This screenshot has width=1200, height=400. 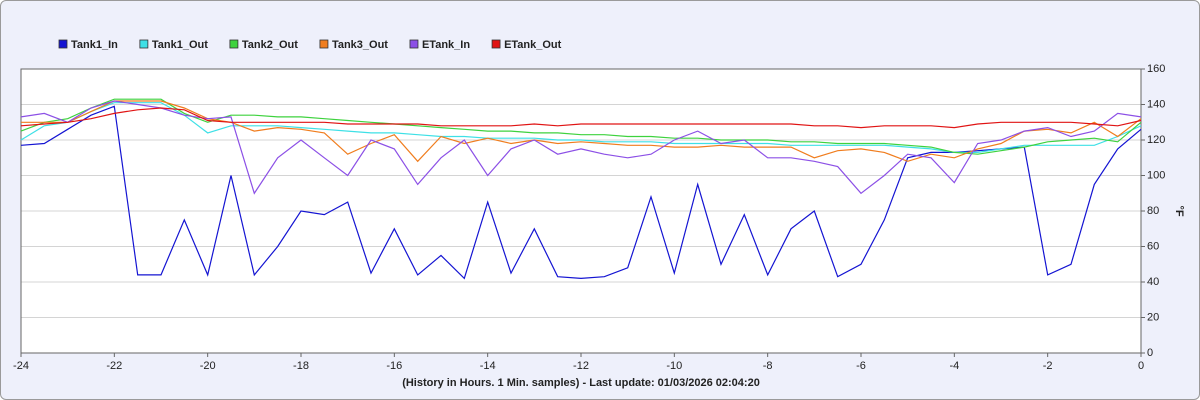 I want to click on x-tick-label: -12, so click(x=581, y=366).